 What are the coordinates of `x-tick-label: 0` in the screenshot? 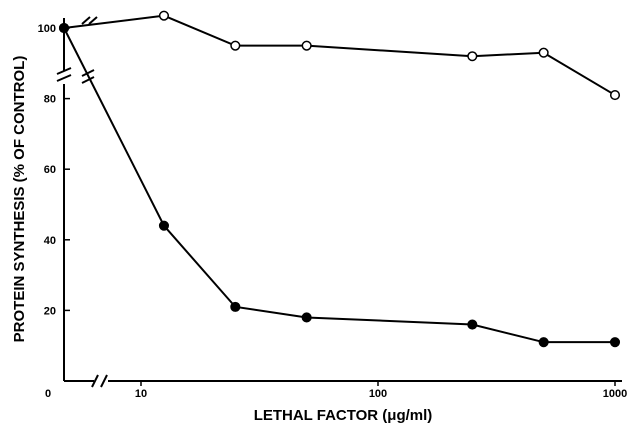 It's located at (48, 394).